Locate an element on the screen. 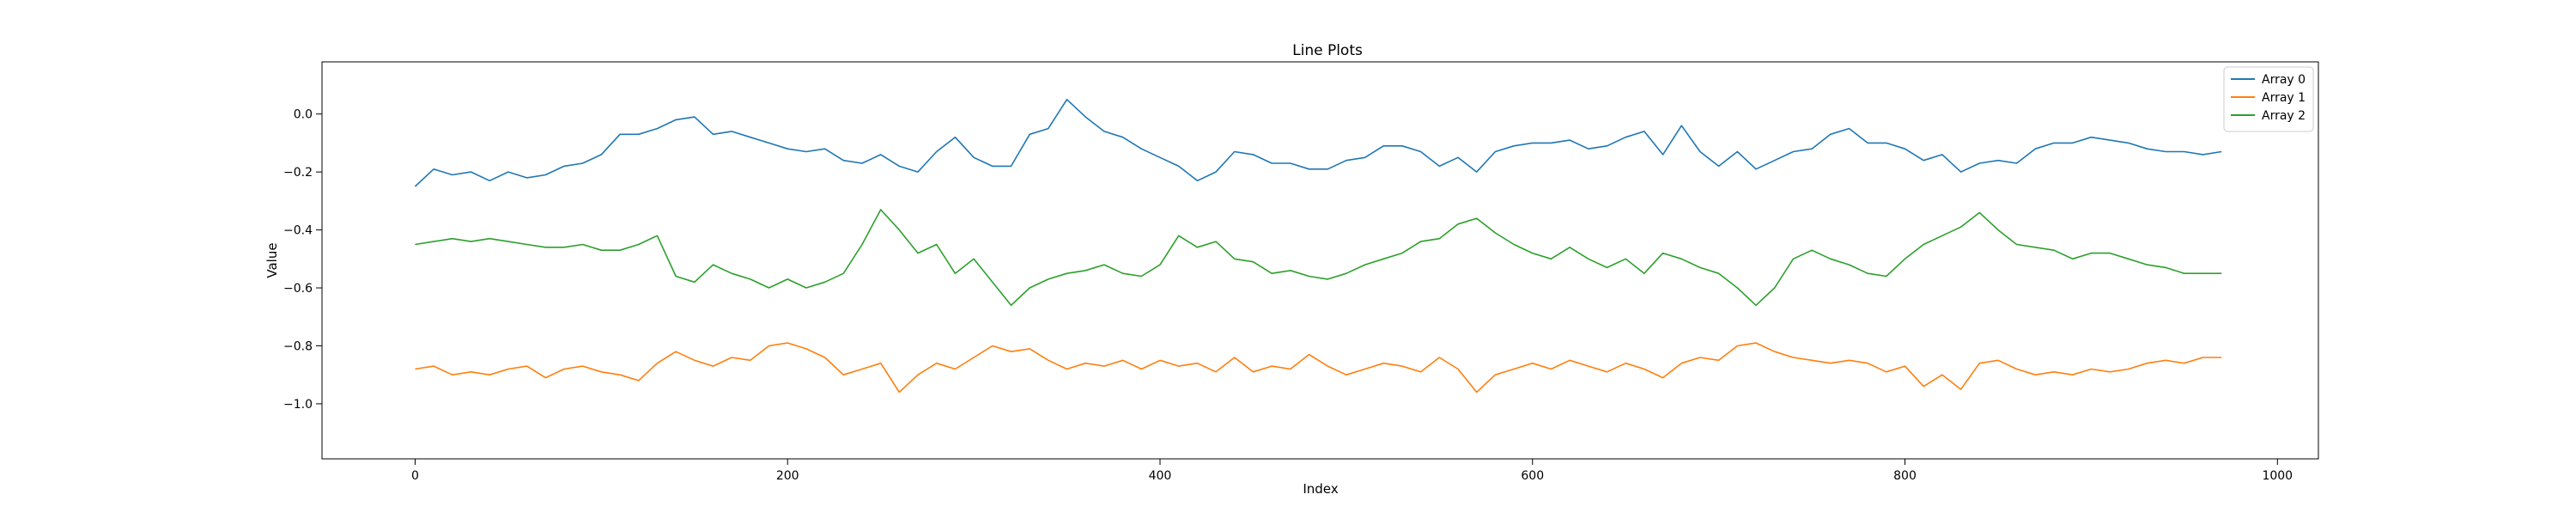  legend: Array 0 Array 1 Array 2 is located at coordinates (2268, 99).